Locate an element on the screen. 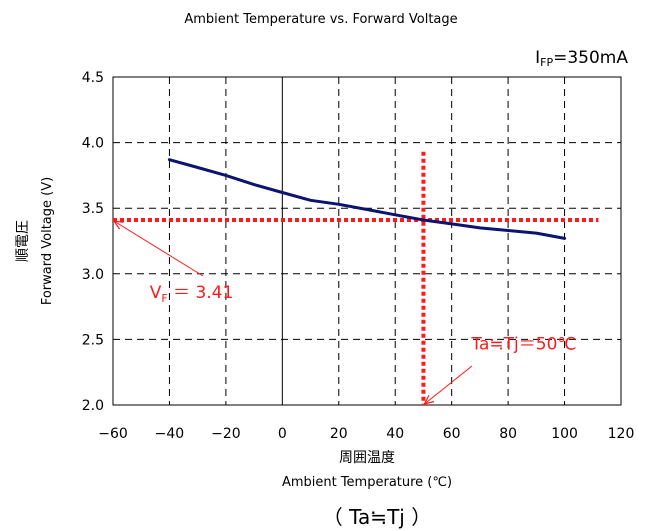 Image resolution: width=646 pixels, height=531 pixels. series-layer is located at coordinates (367, 199).